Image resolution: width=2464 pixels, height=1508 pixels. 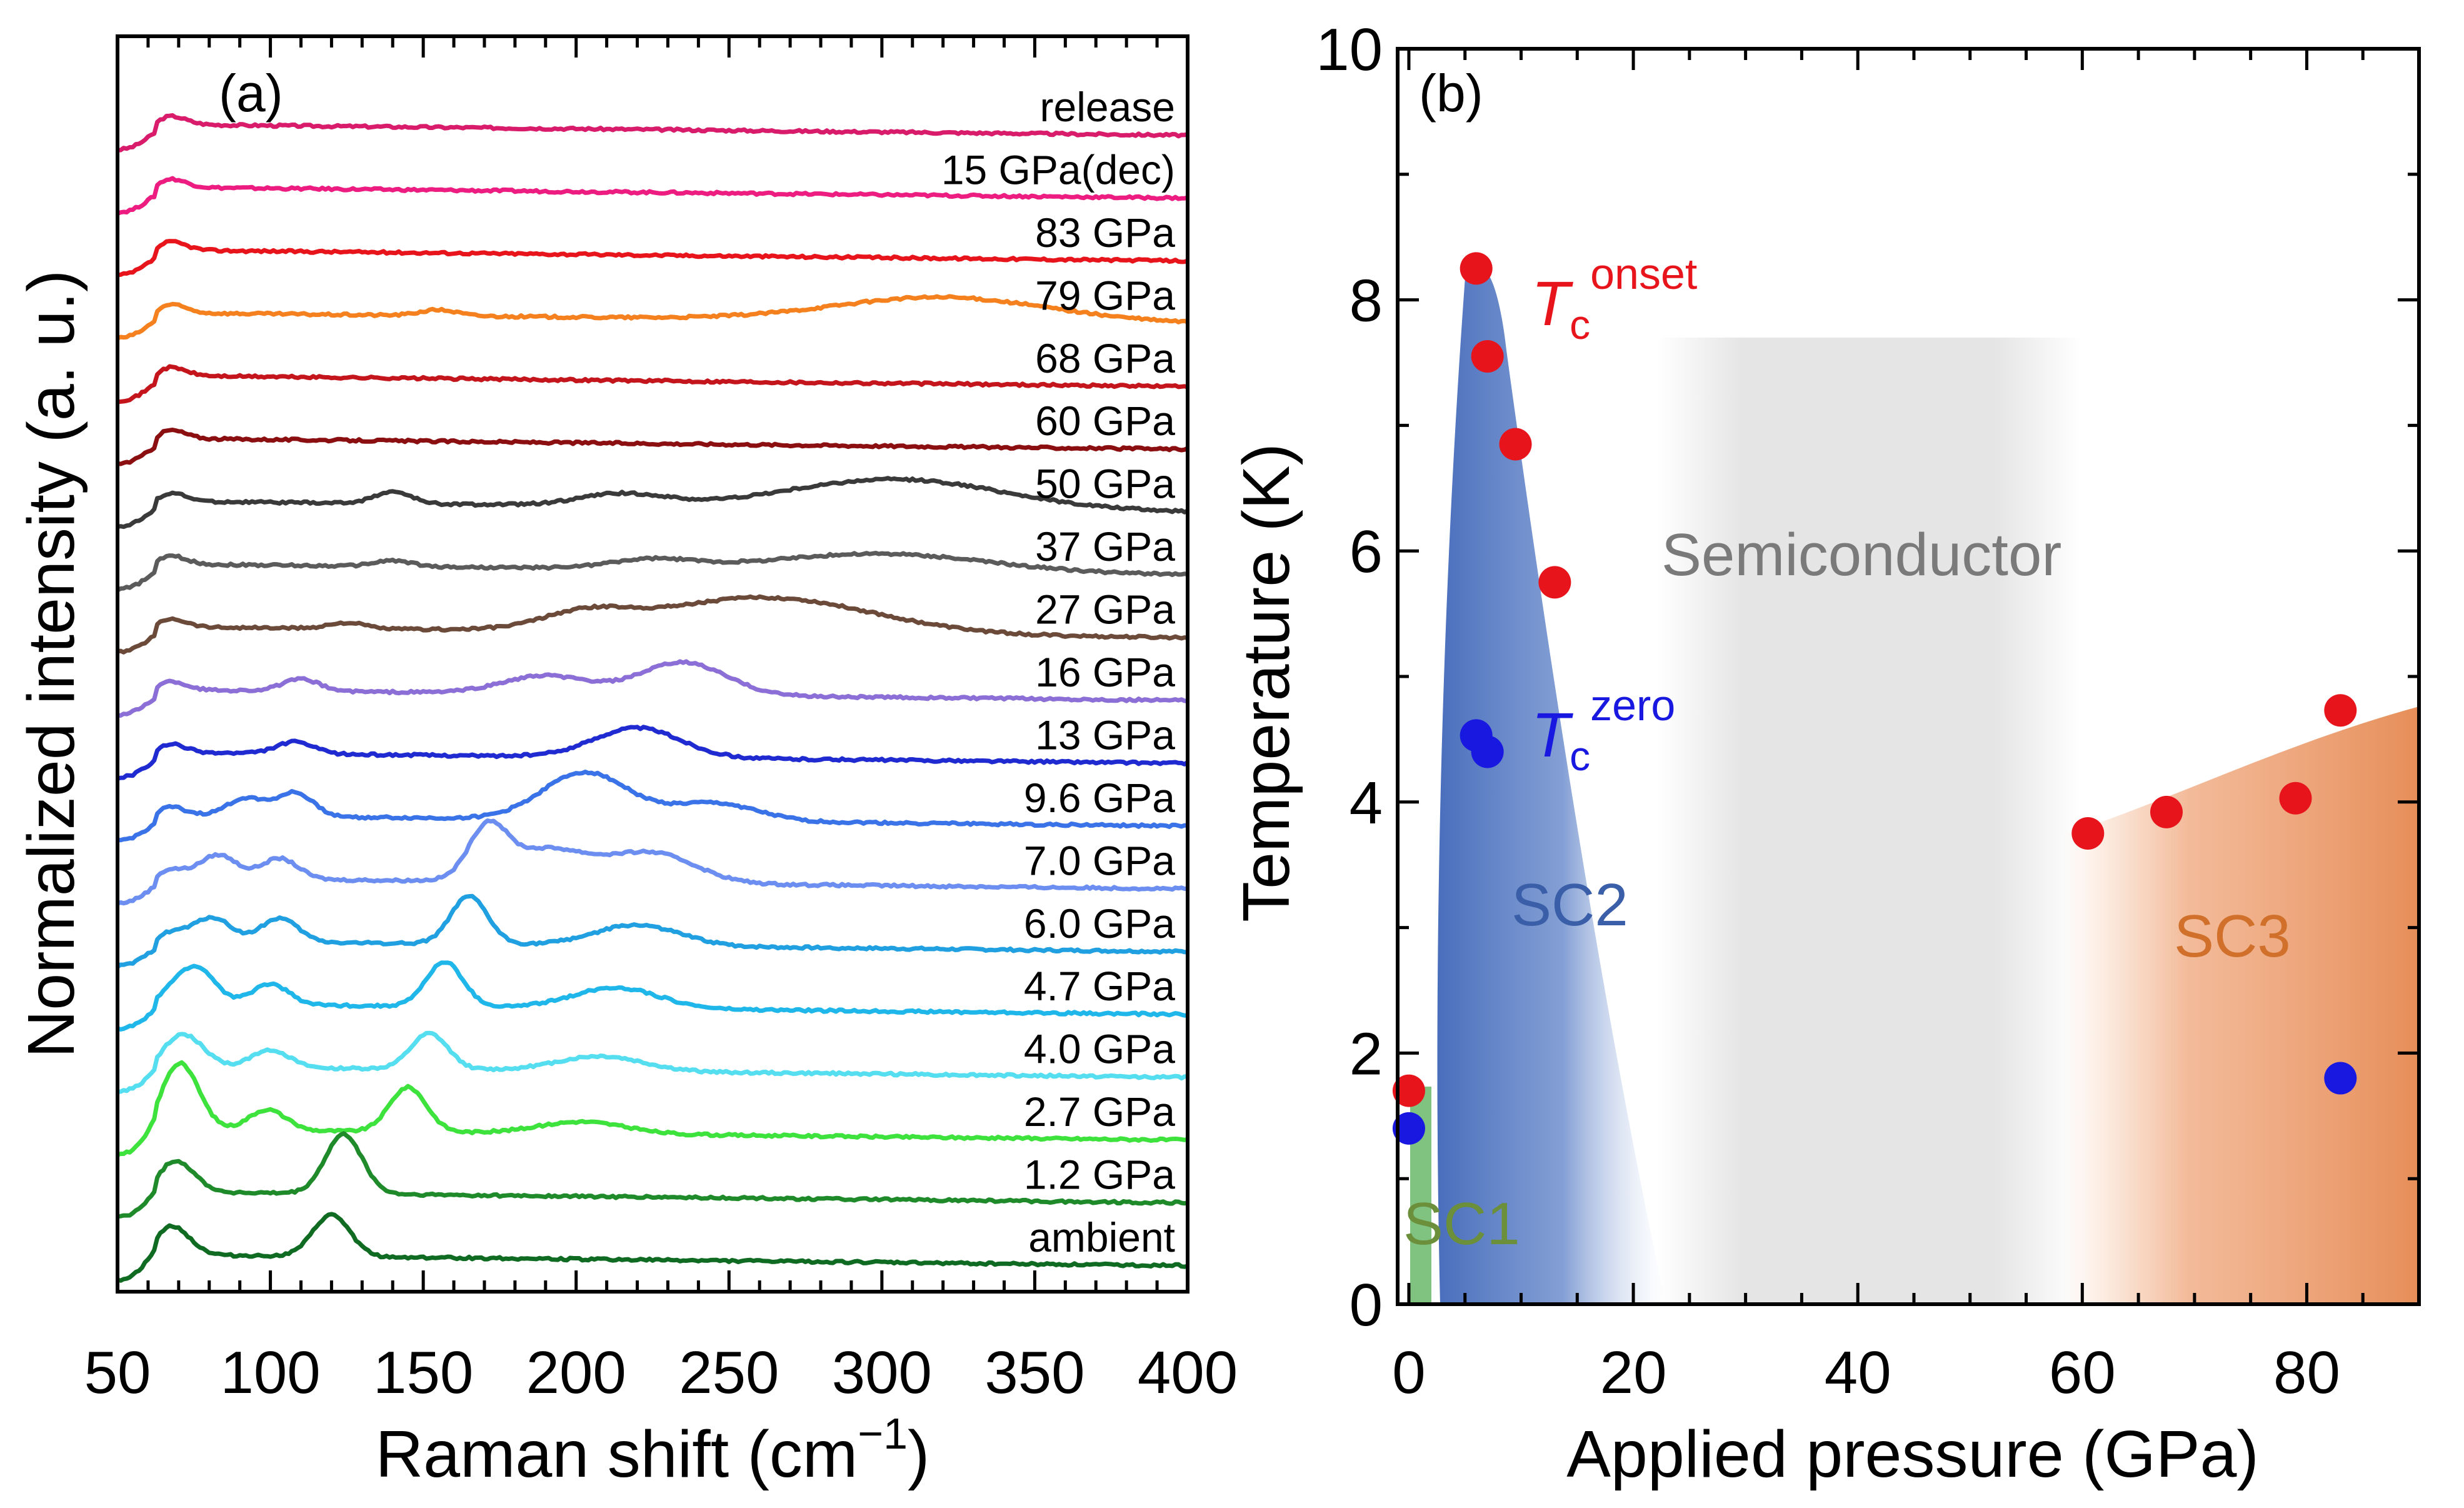 I want to click on spectrum-label: 37 GPa, so click(x=1105, y=546).